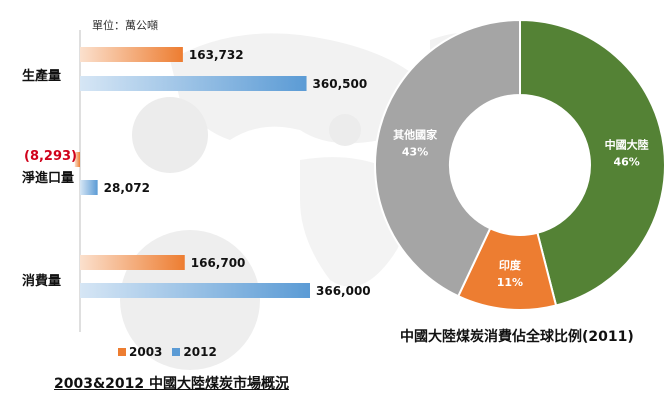  I want to click on legend: 2003 2012, so click(167, 352).